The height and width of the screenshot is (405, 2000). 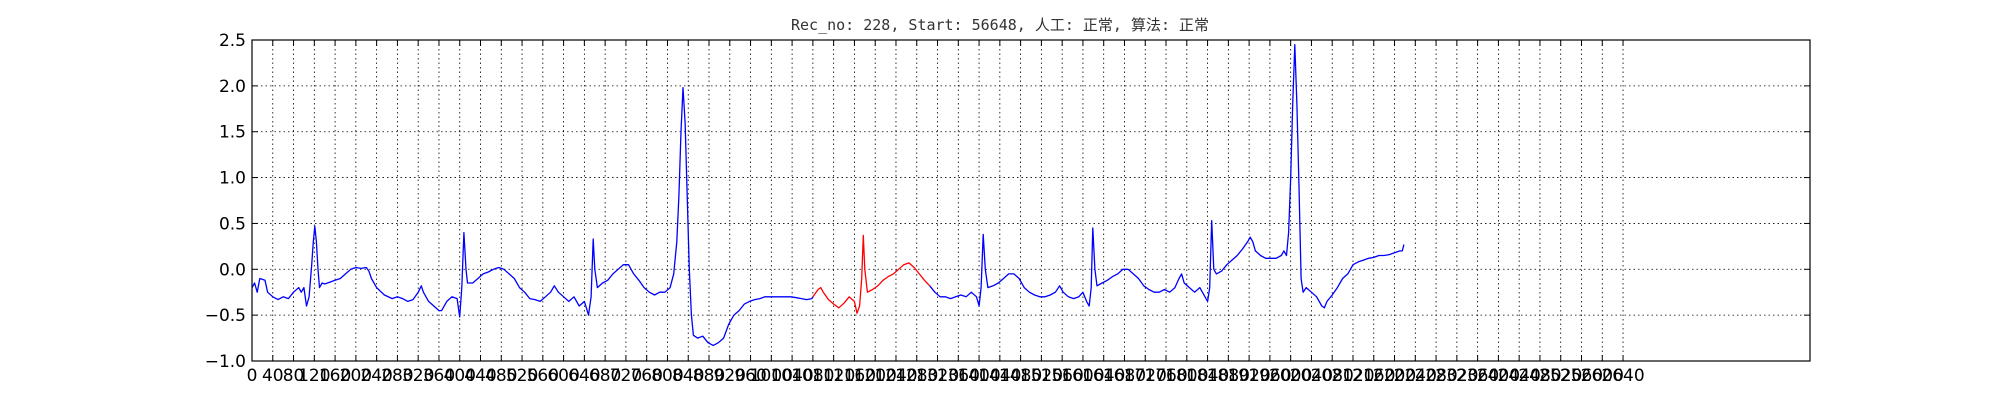 I want to click on x-tick-label: 2400, so click(x=1498, y=376).